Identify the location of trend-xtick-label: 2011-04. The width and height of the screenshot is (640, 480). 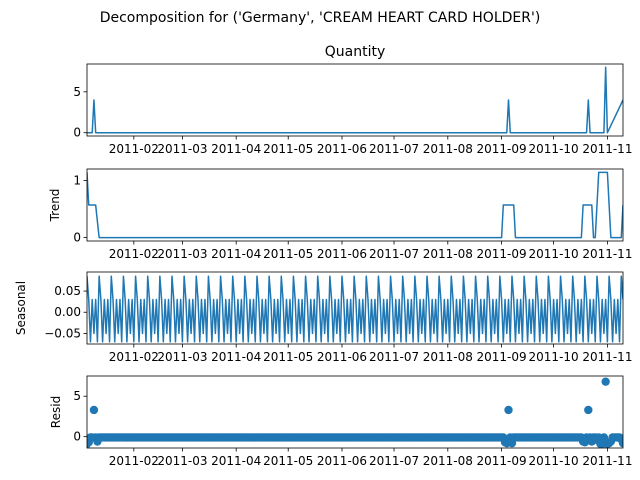
(236, 254).